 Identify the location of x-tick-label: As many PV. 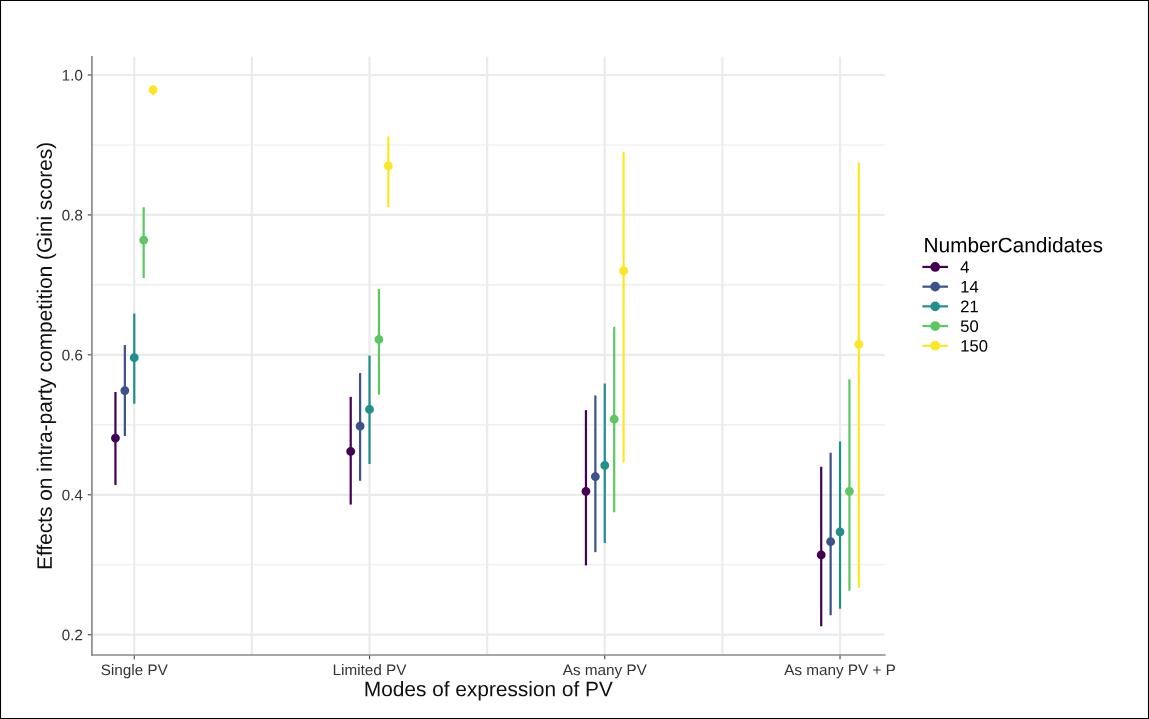
(604, 671).